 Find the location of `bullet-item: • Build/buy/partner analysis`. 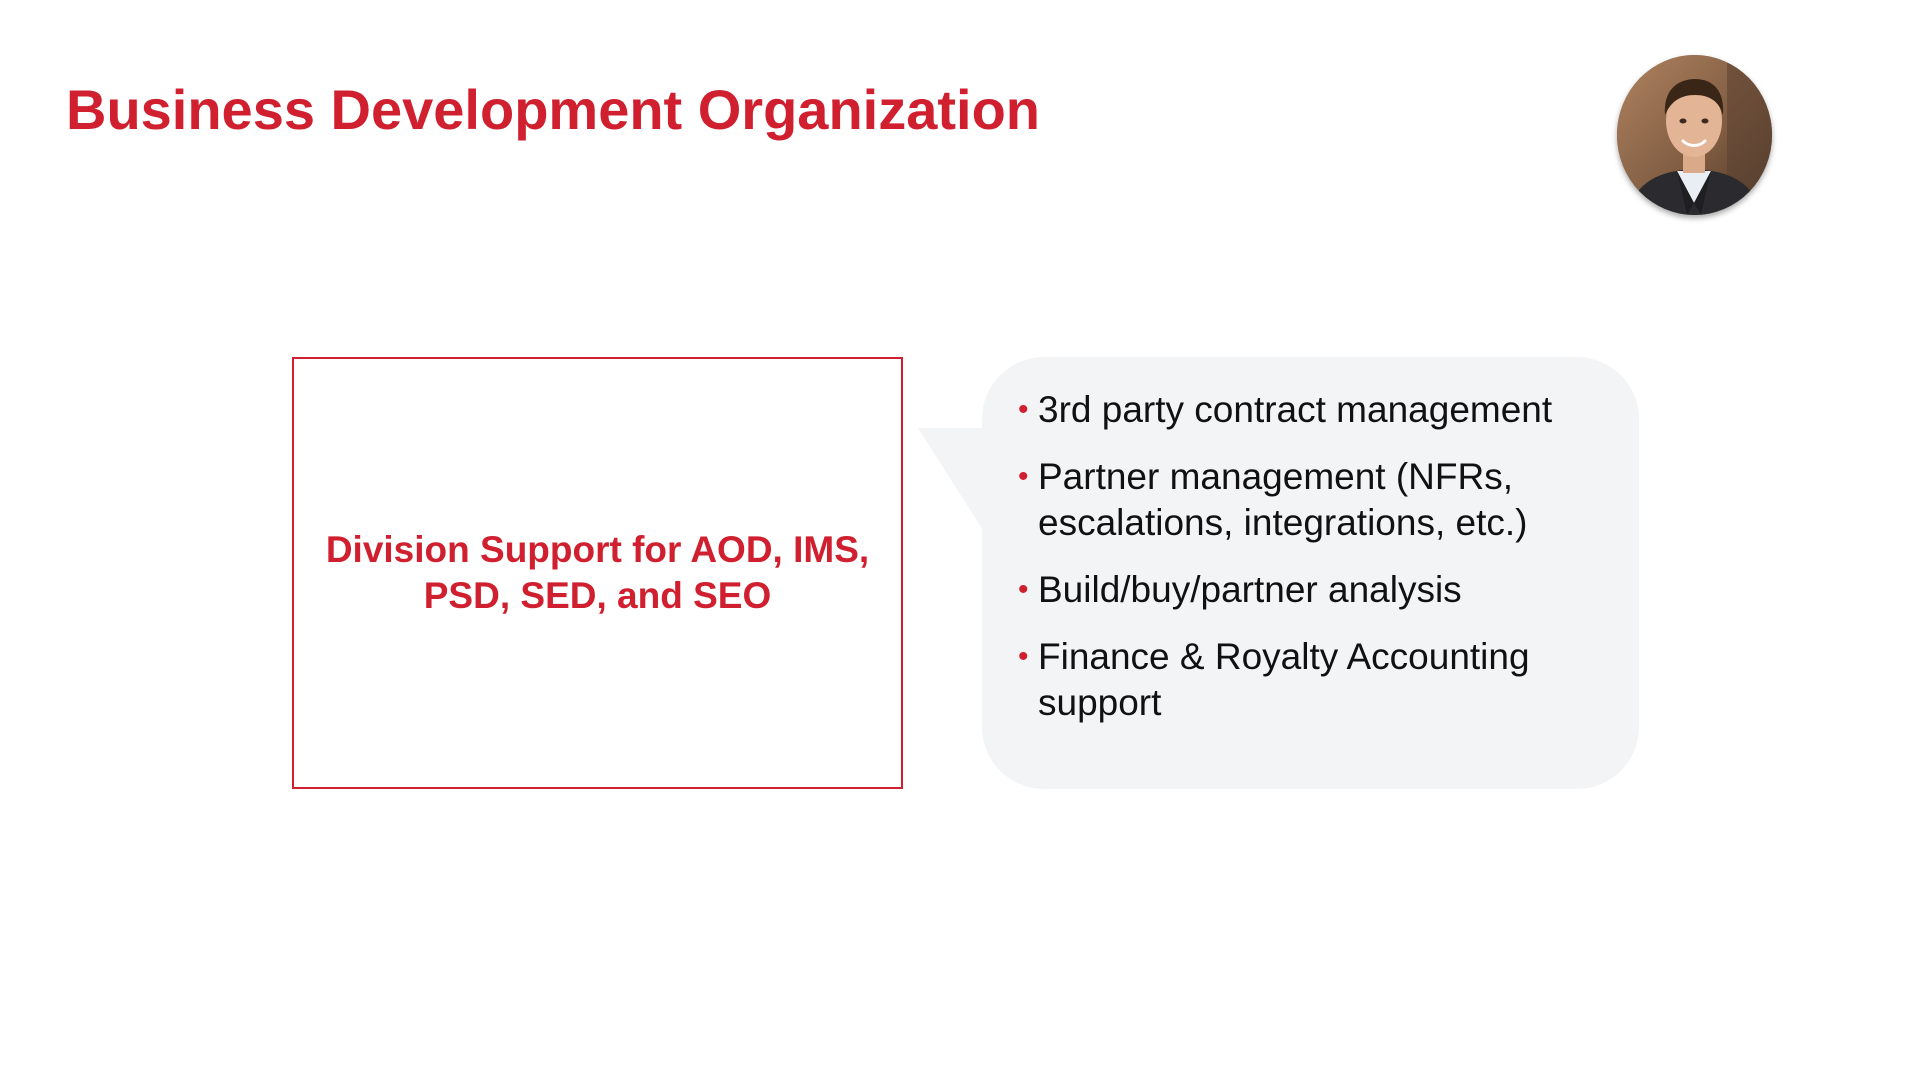

bullet-item: • Build/buy/partner analysis is located at coordinates (1318, 590).